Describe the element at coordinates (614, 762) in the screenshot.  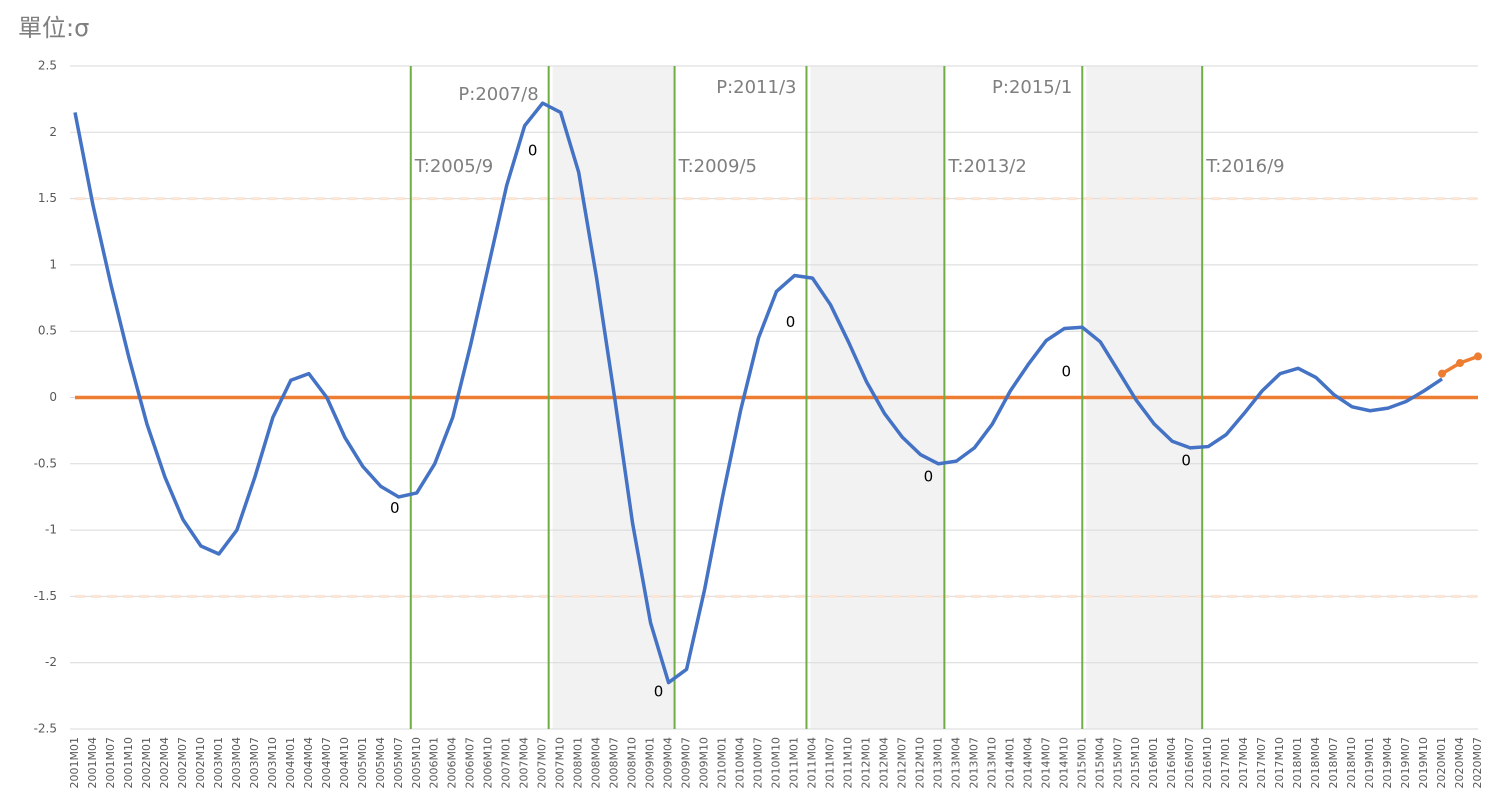
I see `x-tick-label: 2008M07` at that location.